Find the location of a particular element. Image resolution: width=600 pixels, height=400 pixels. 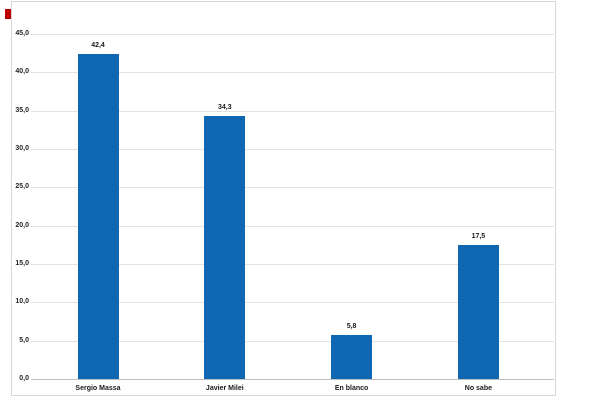

y-tick-label: 0,0 is located at coordinates (24, 378).